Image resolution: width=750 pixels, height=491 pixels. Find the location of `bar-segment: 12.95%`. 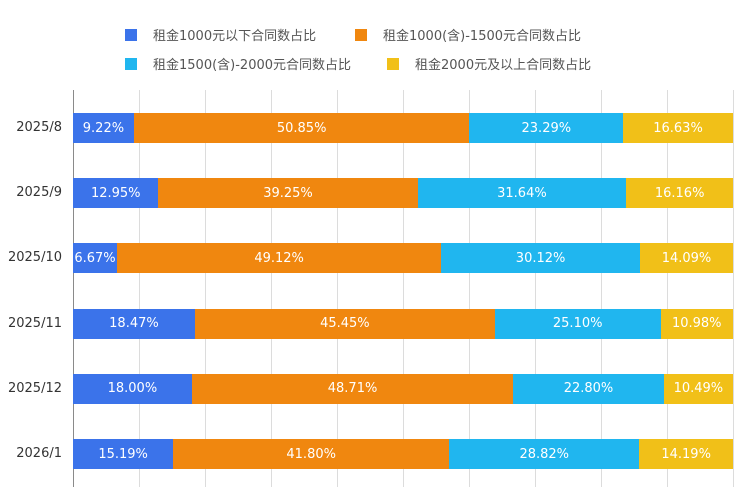

bar-segment: 12.95% is located at coordinates (116, 193).